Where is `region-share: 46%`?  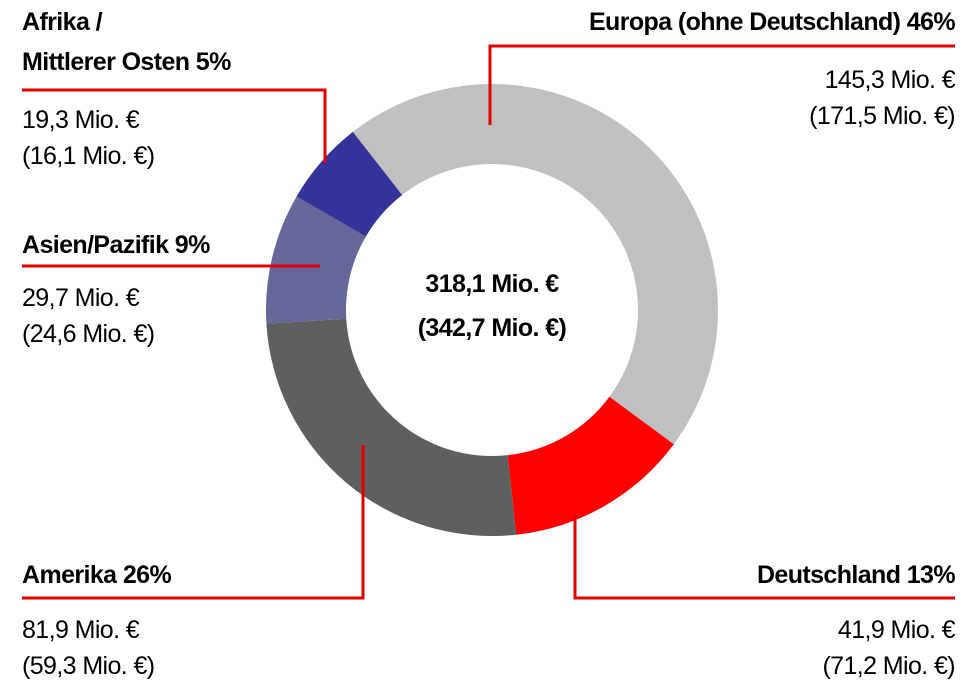 region-share: 46% is located at coordinates (931, 22).